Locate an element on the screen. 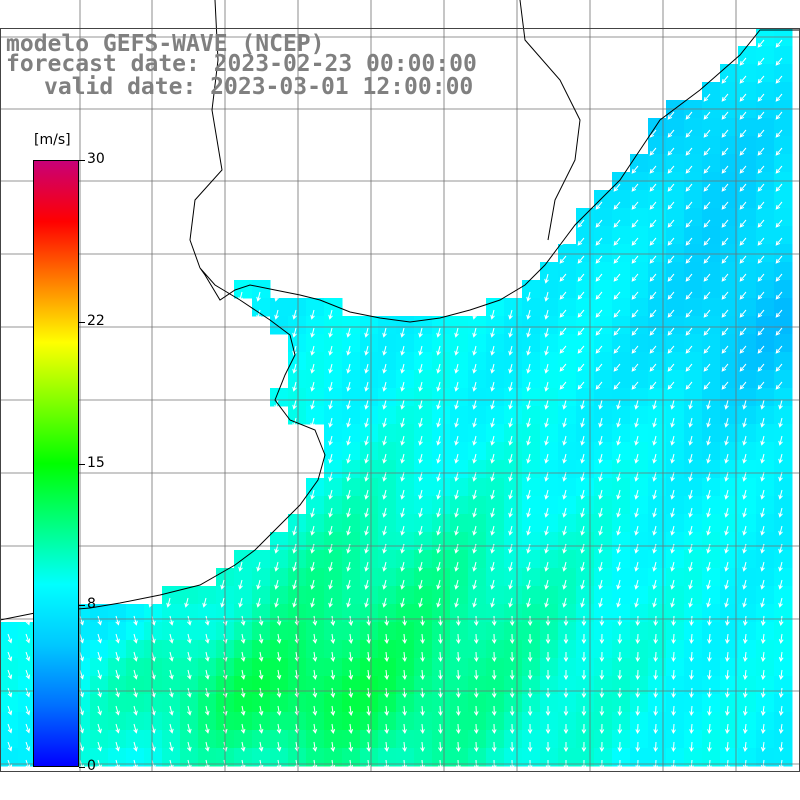 The width and height of the screenshot is (800, 800). valid-date: valid date: 2023-03-01 12:00:00 is located at coordinates (259, 87).